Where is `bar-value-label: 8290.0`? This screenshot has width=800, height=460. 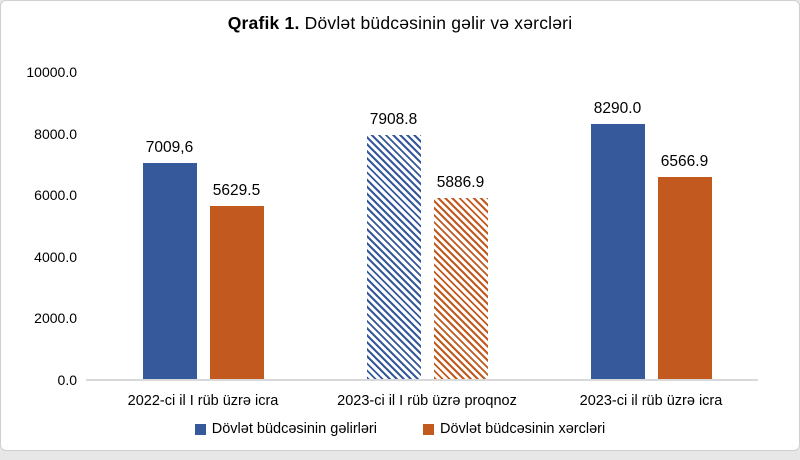
bar-value-label: 8290.0 is located at coordinates (617, 108).